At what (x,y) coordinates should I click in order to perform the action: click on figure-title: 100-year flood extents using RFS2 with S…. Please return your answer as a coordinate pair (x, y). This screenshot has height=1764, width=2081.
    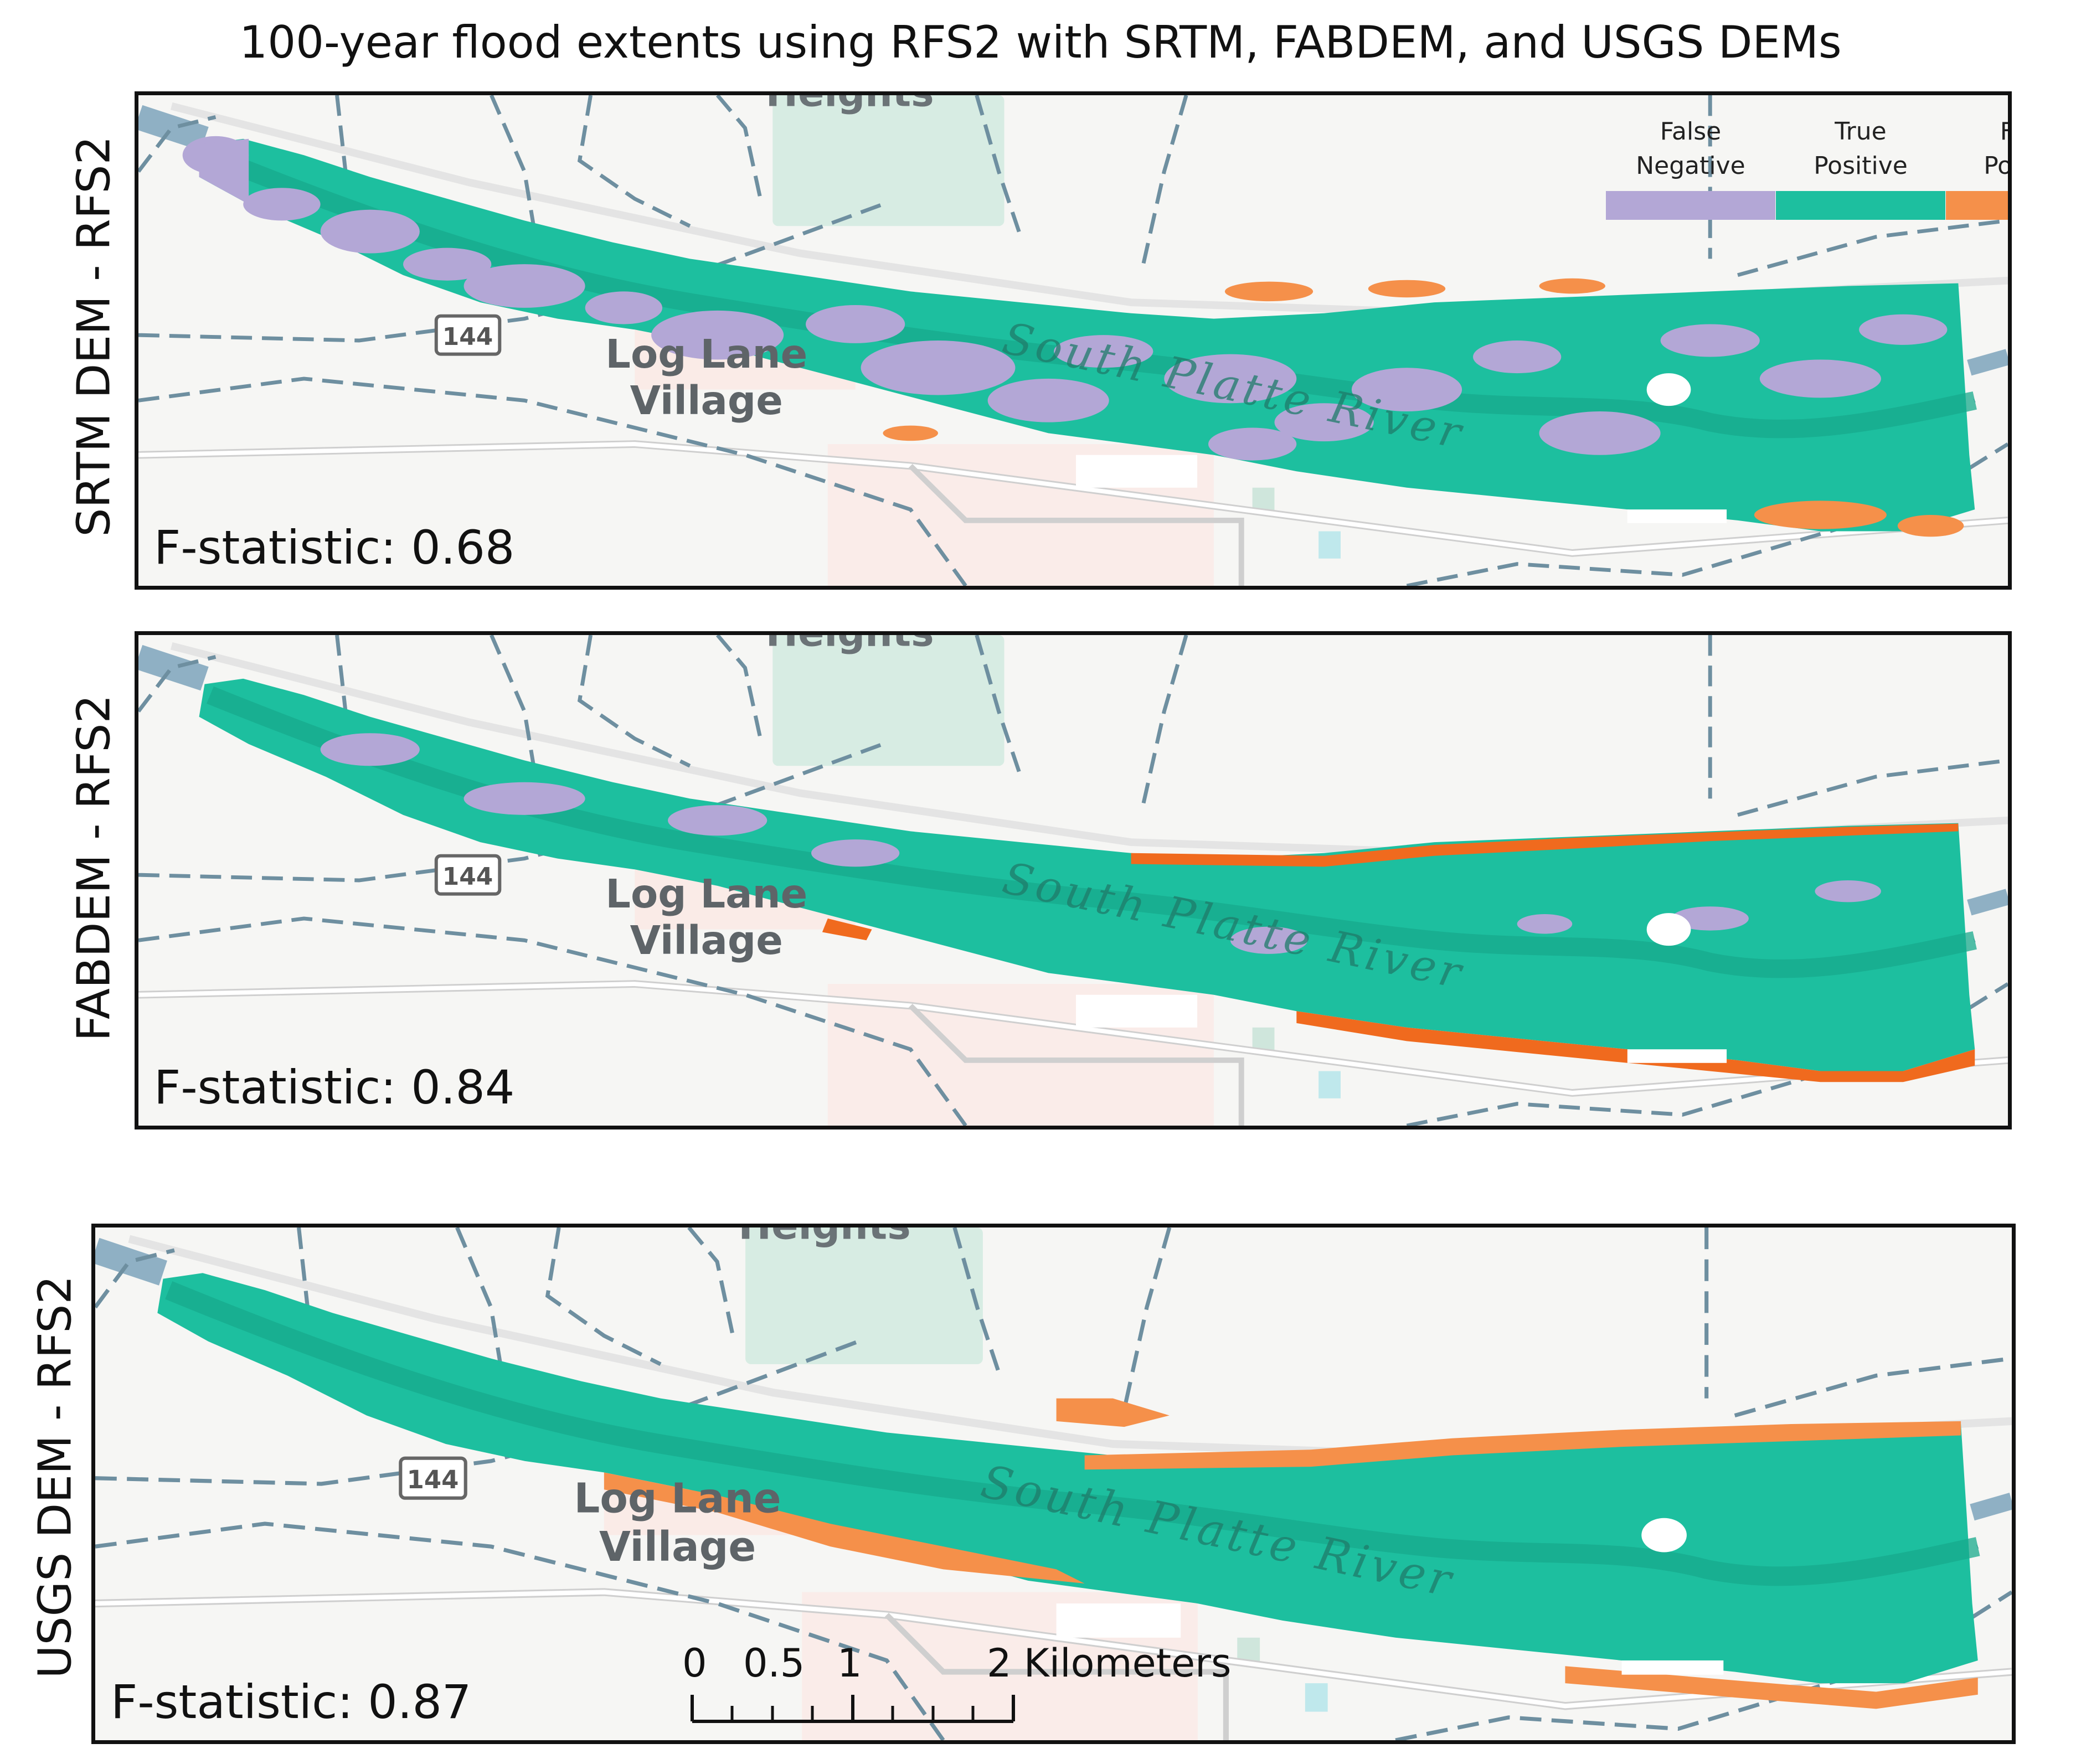
    Looking at the image, I should click on (1040, 42).